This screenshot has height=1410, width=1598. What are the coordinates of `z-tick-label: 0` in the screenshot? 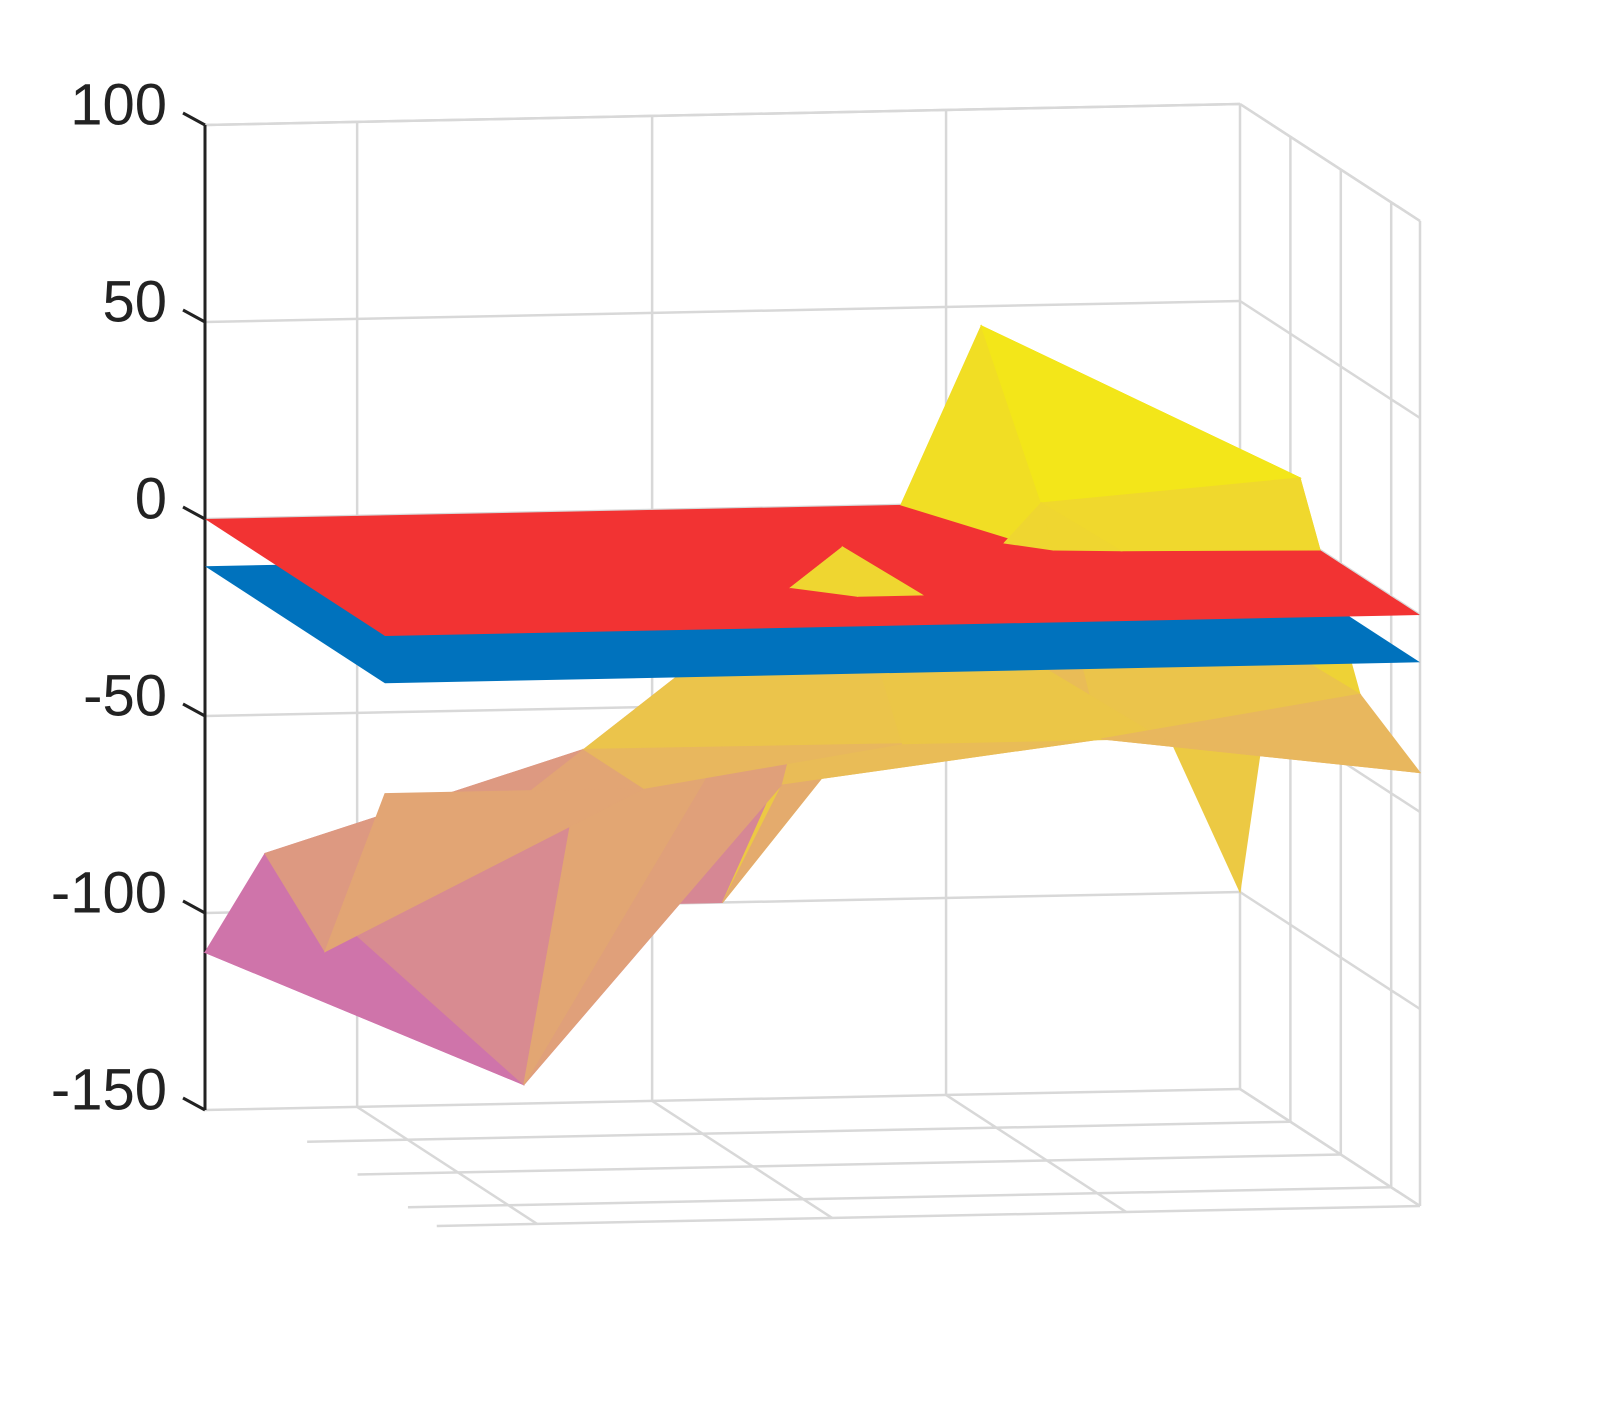 It's located at (151, 498).